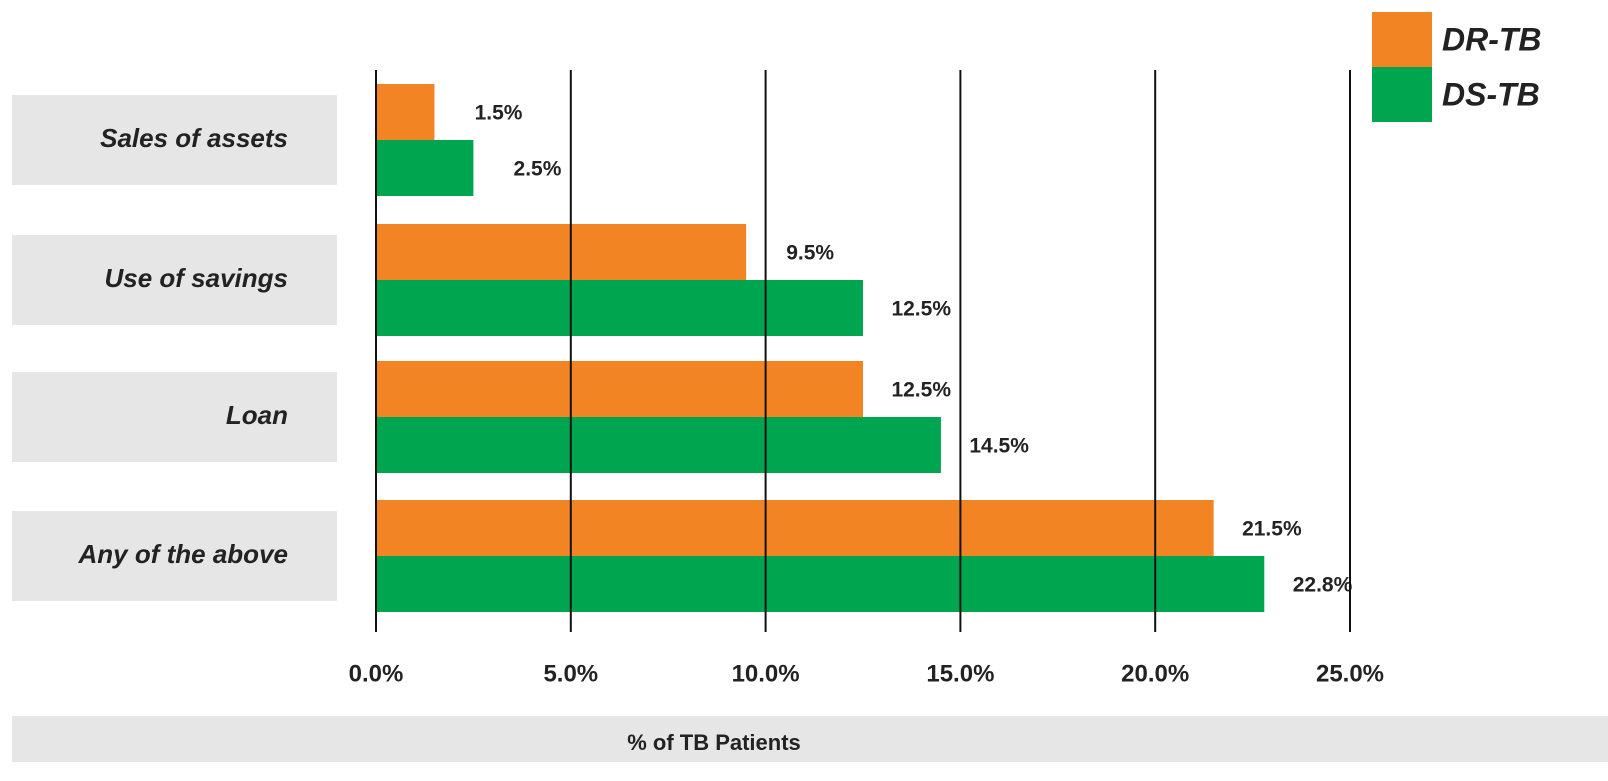 The width and height of the screenshot is (1608, 781). I want to click on category-label: Sales of assets, so click(194, 138).